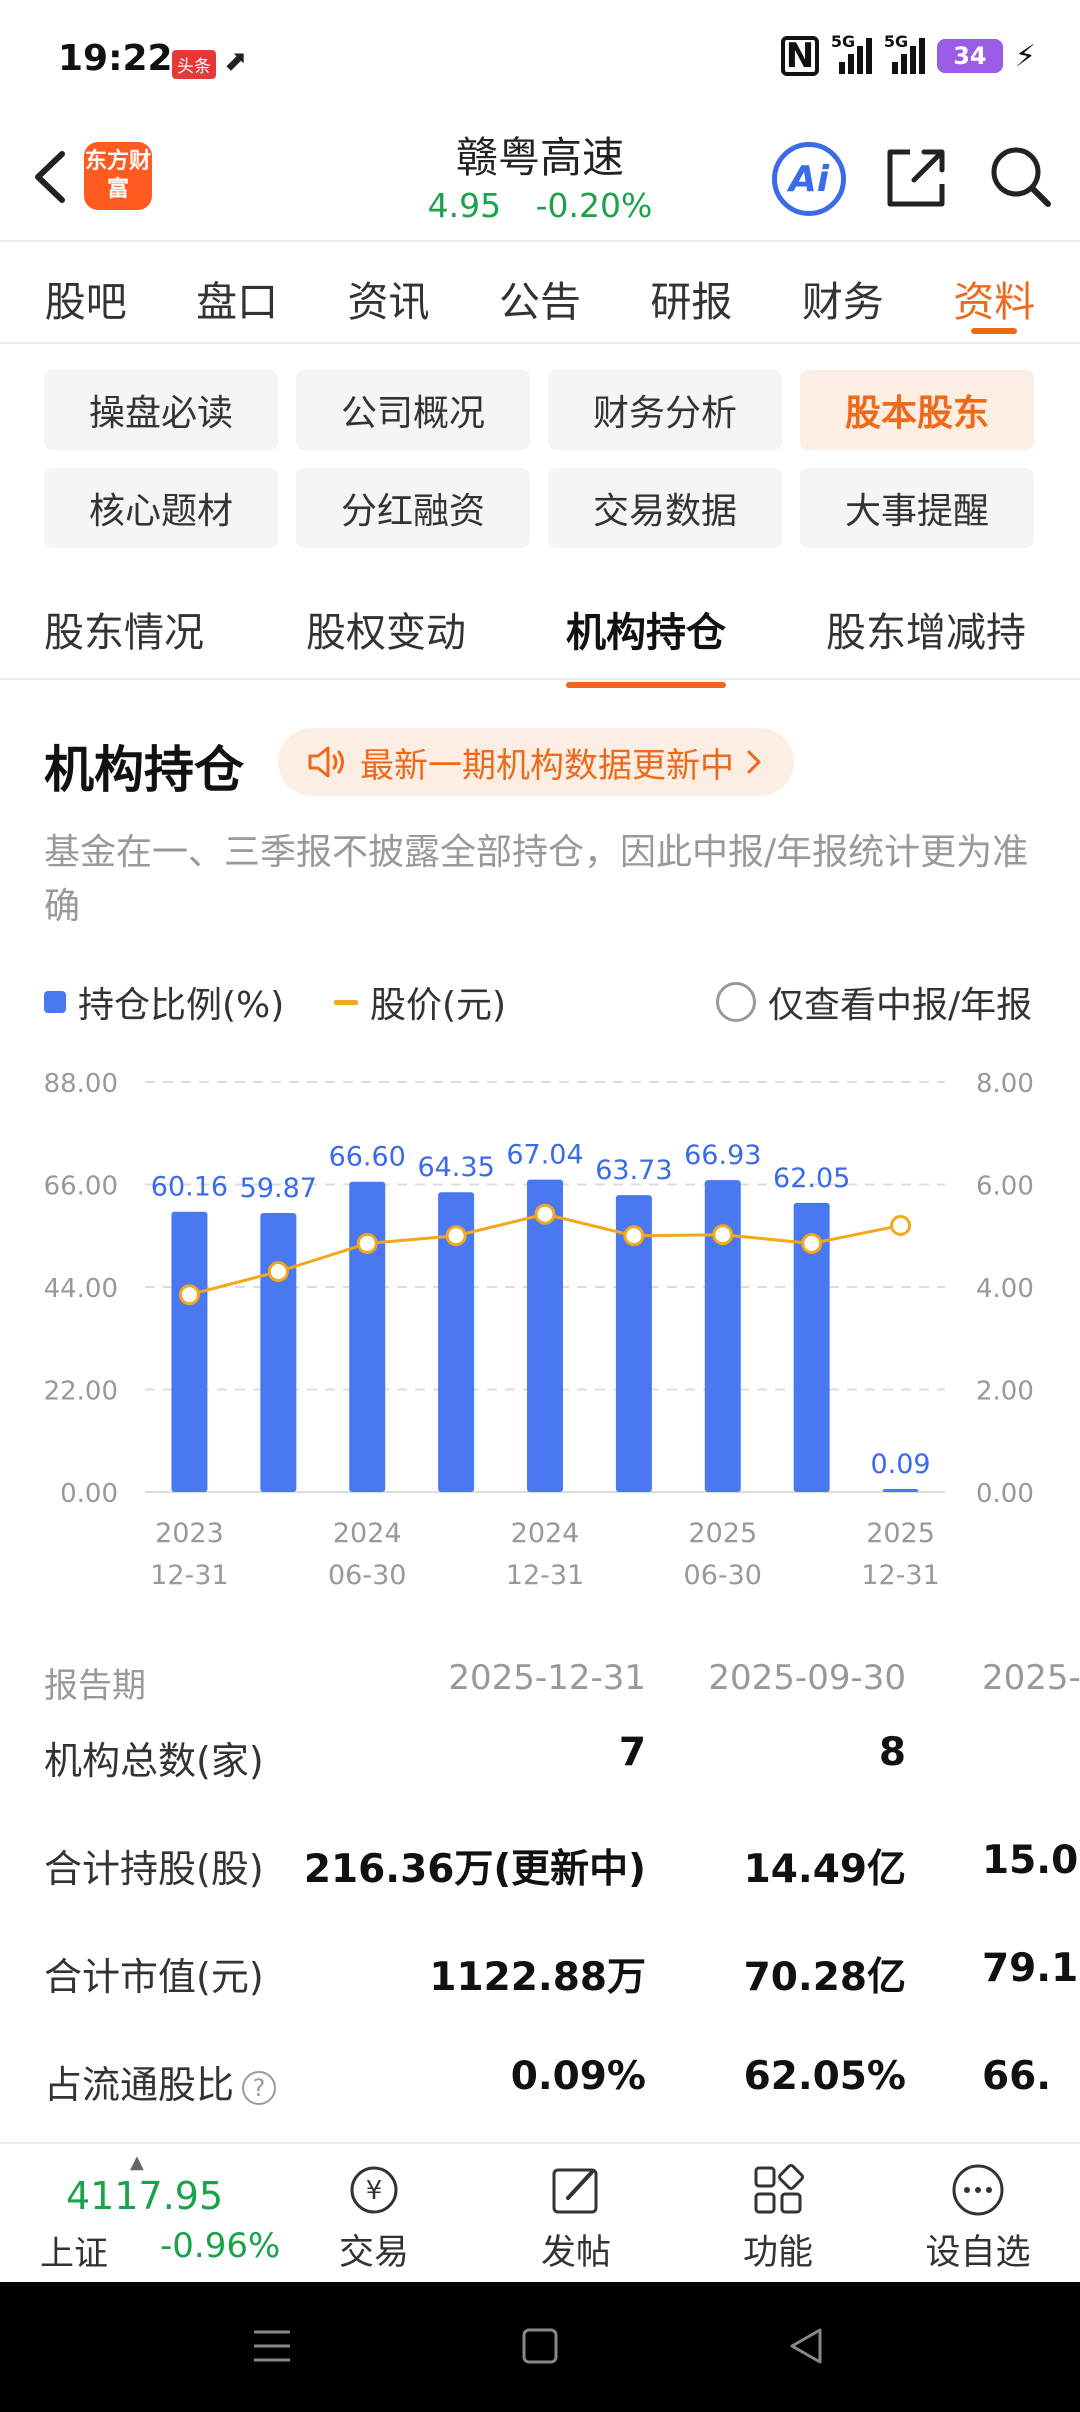 Image resolution: width=1080 pixels, height=2412 pixels. Describe the element at coordinates (824, 1869) in the screenshot. I see `row-value: 14.49亿` at that location.